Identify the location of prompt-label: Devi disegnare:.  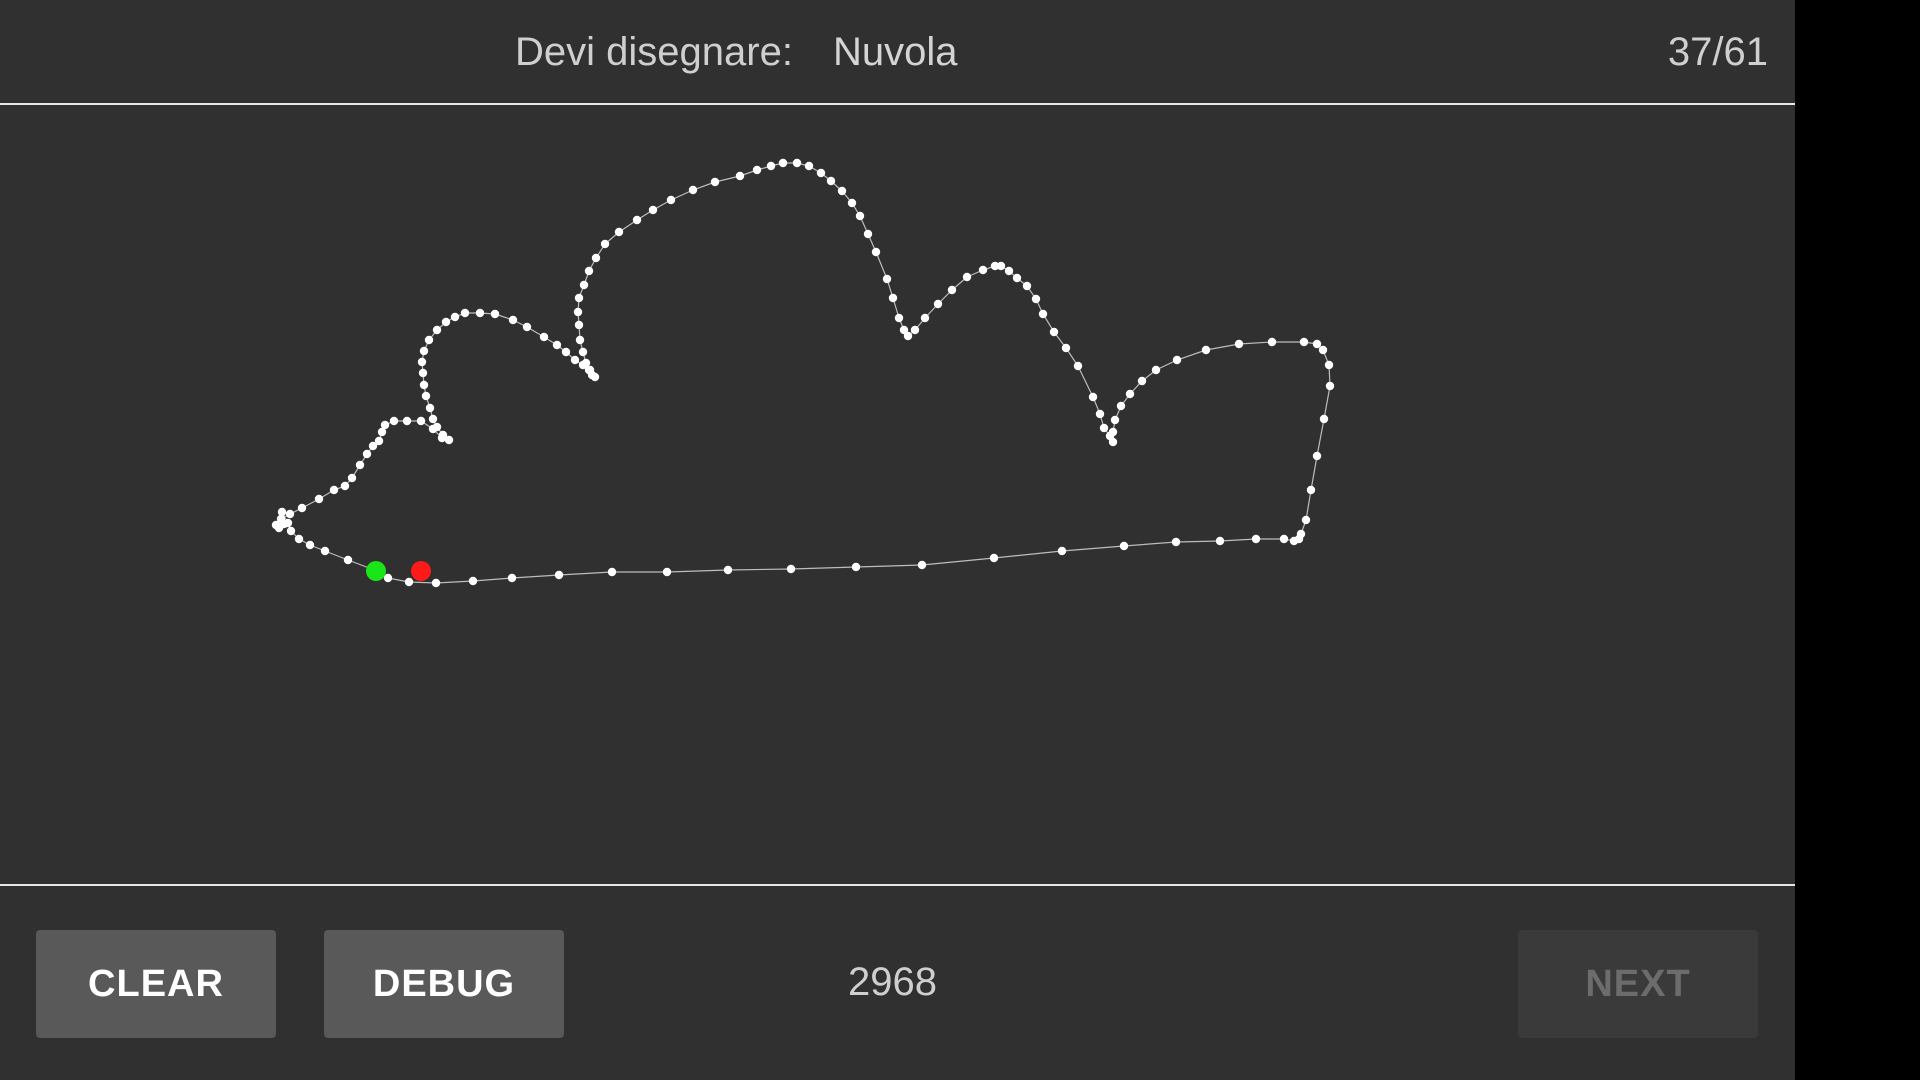
(654, 52).